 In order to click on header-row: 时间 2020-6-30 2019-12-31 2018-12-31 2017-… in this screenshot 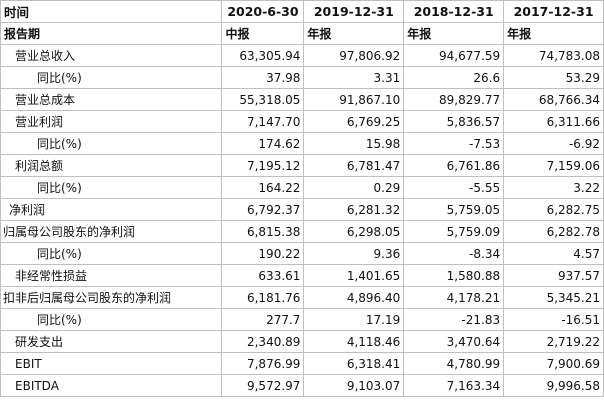, I will do `click(302, 11)`.